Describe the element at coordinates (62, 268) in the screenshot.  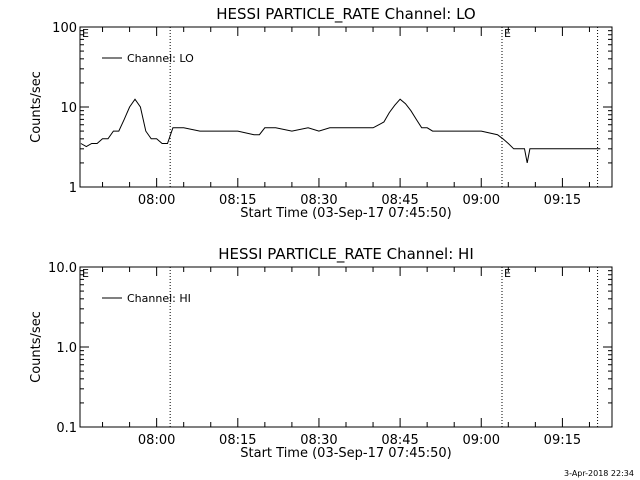
I see `y-tick-label: 10.0` at that location.